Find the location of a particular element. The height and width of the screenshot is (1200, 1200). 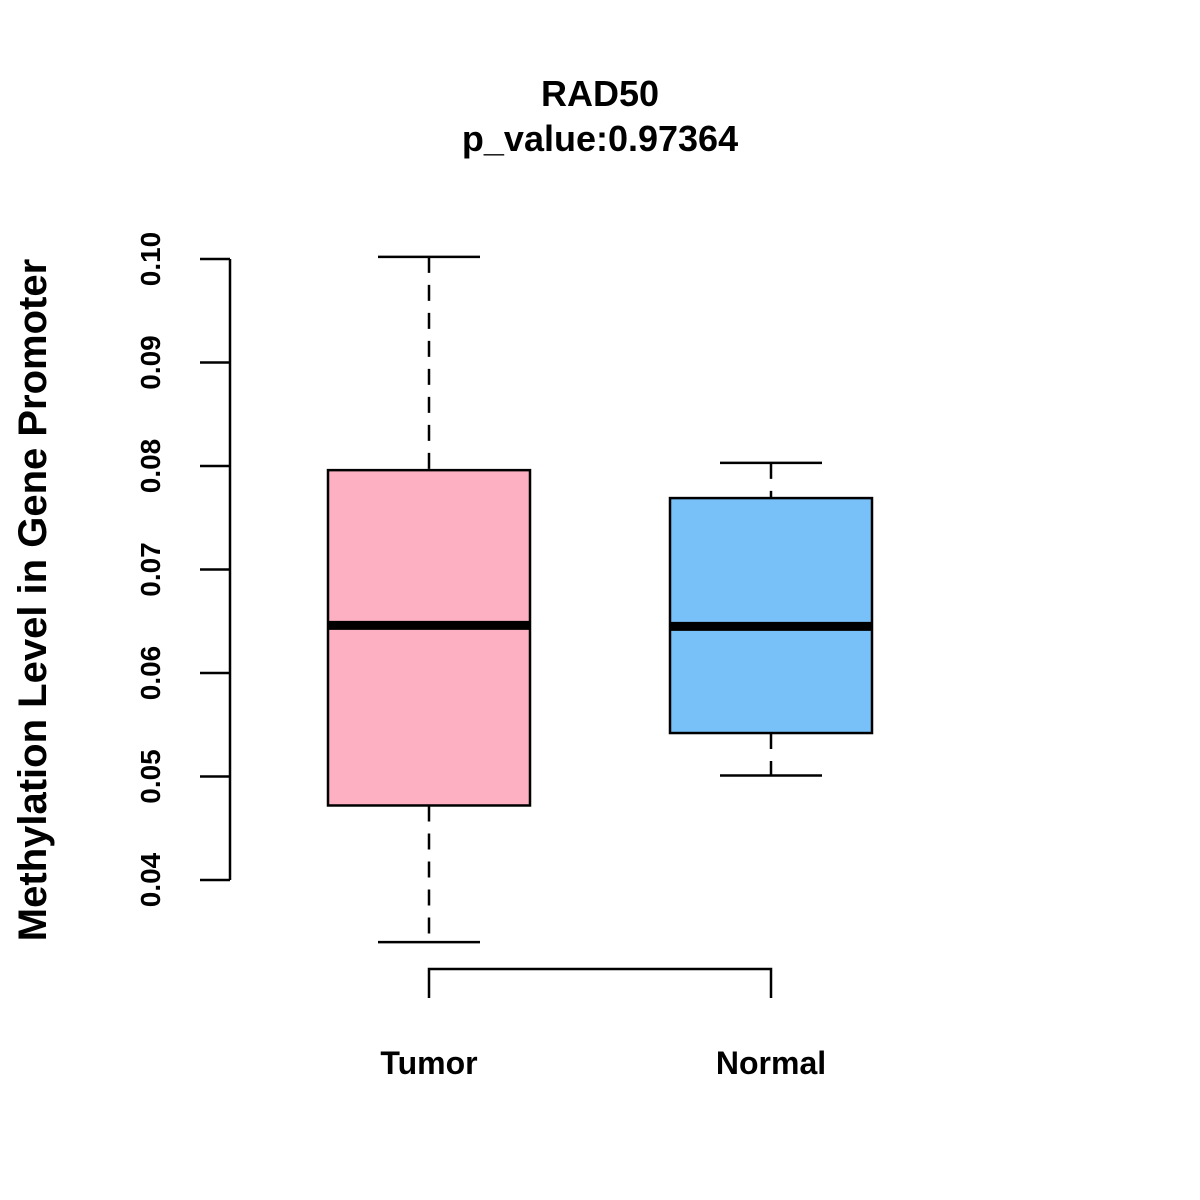

x-tick-label-tumor: Tumor is located at coordinates (428, 1063).